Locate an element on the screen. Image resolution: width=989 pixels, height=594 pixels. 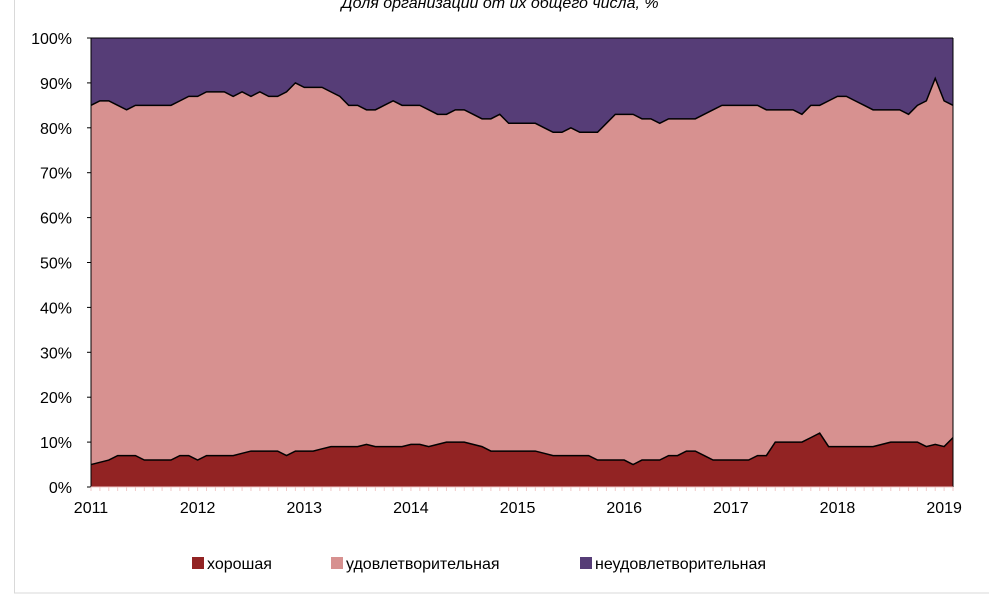
y-tick-label: 70% is located at coordinates (56, 174).